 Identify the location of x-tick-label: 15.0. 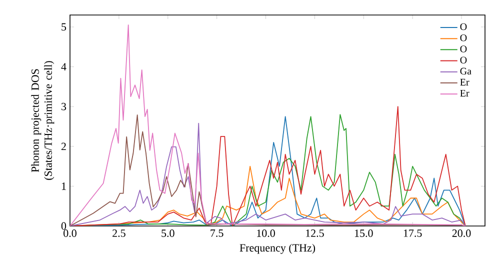
(363, 233).